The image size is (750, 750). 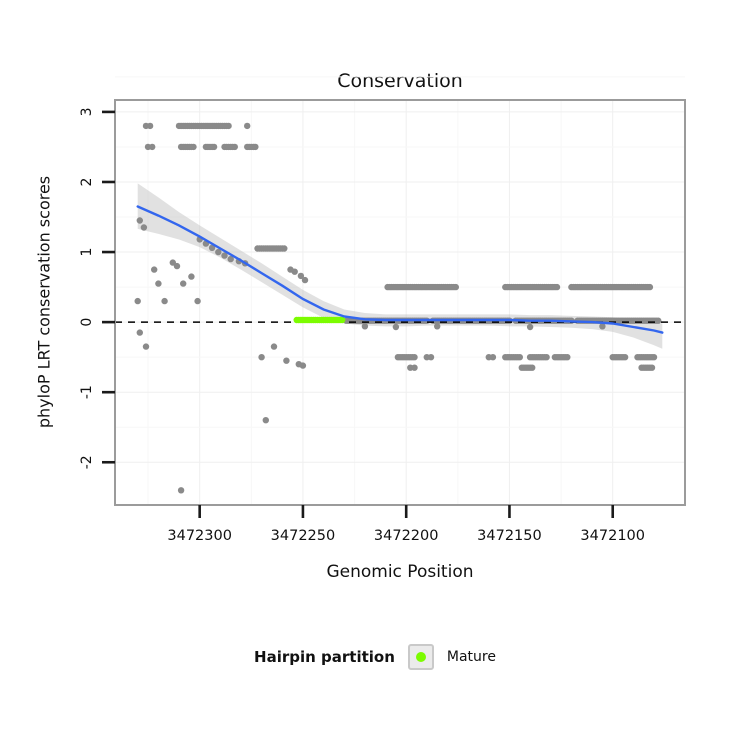 I want to click on legend-title: Hairpin partition, so click(x=324, y=657).